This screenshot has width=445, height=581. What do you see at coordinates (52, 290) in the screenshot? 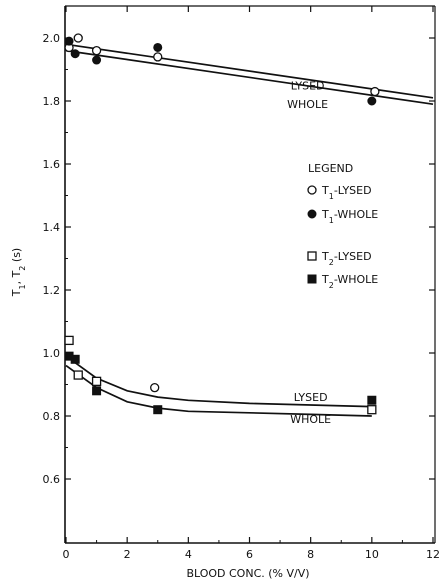
I see `y-tick-label: 1.2` at bounding box center [52, 290].